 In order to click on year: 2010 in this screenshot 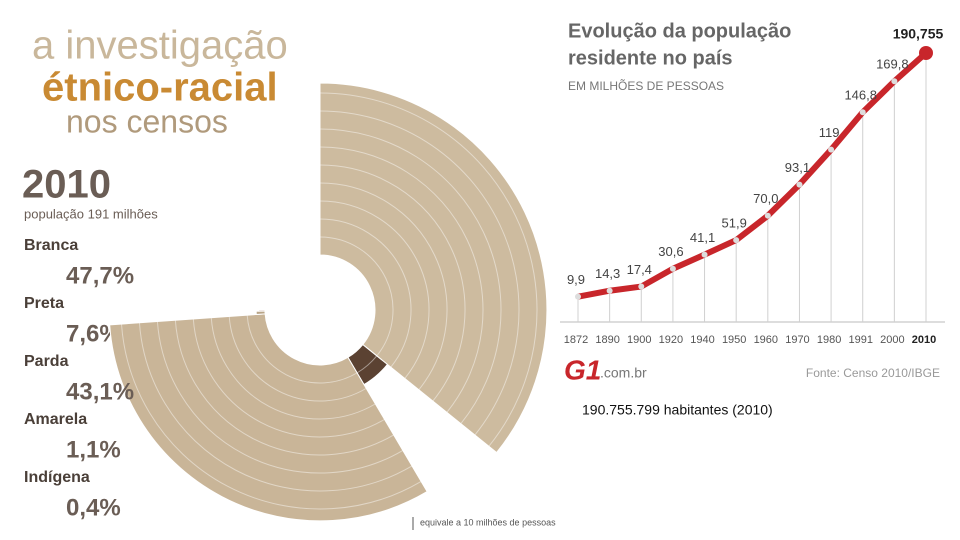, I will do `click(66, 185)`.